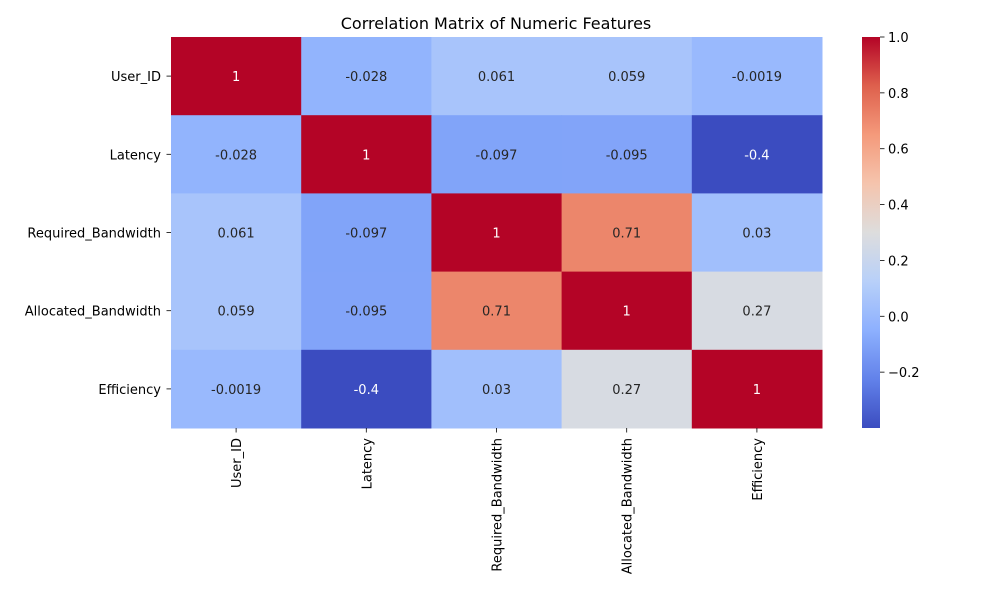 The width and height of the screenshot is (1000, 600). I want to click on colorbar-tick-label-4: 0.6, so click(898, 150).